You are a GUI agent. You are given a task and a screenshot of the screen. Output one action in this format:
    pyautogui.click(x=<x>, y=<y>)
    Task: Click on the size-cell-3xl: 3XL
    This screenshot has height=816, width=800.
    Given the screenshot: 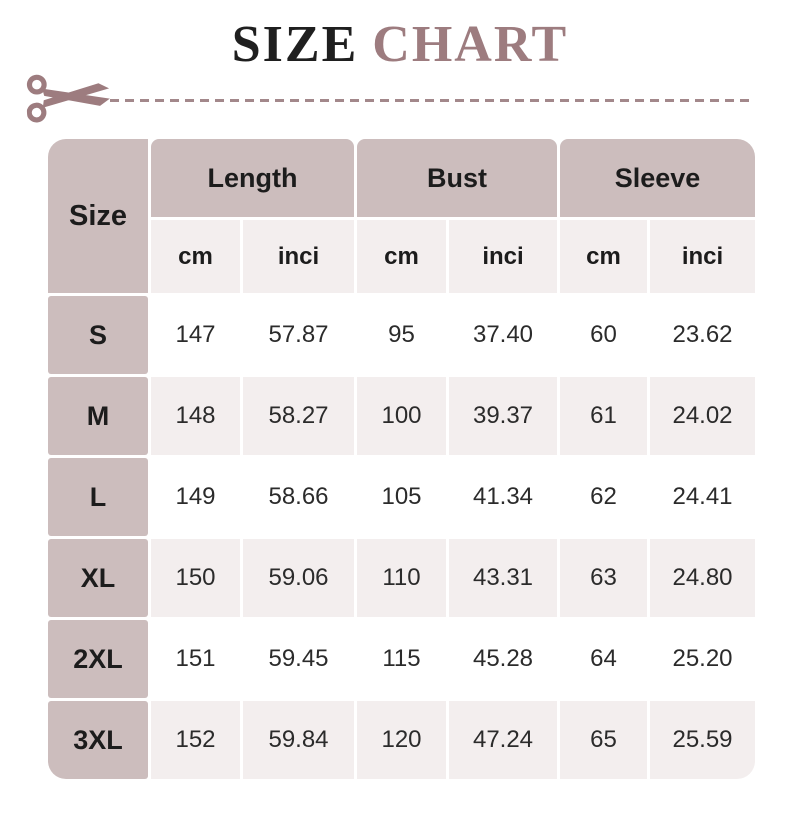 What is the action you would take?
    pyautogui.click(x=98, y=740)
    